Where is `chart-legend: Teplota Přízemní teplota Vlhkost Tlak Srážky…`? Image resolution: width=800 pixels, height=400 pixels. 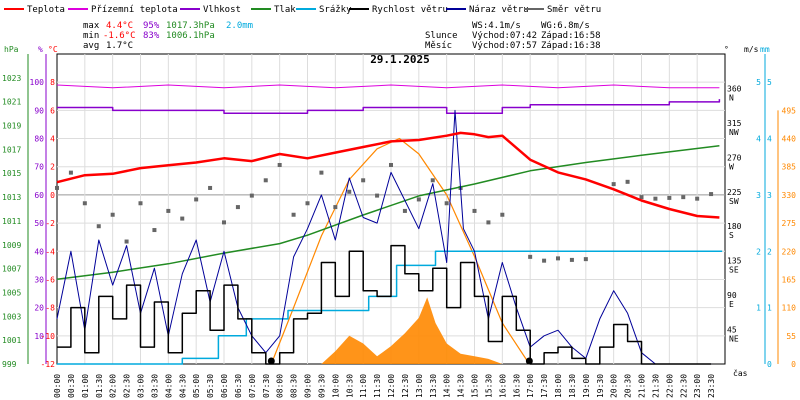 chart-legend: Teplota Přízemní teplota Vlhkost Tlak Srážky… is located at coordinates (302, 10).